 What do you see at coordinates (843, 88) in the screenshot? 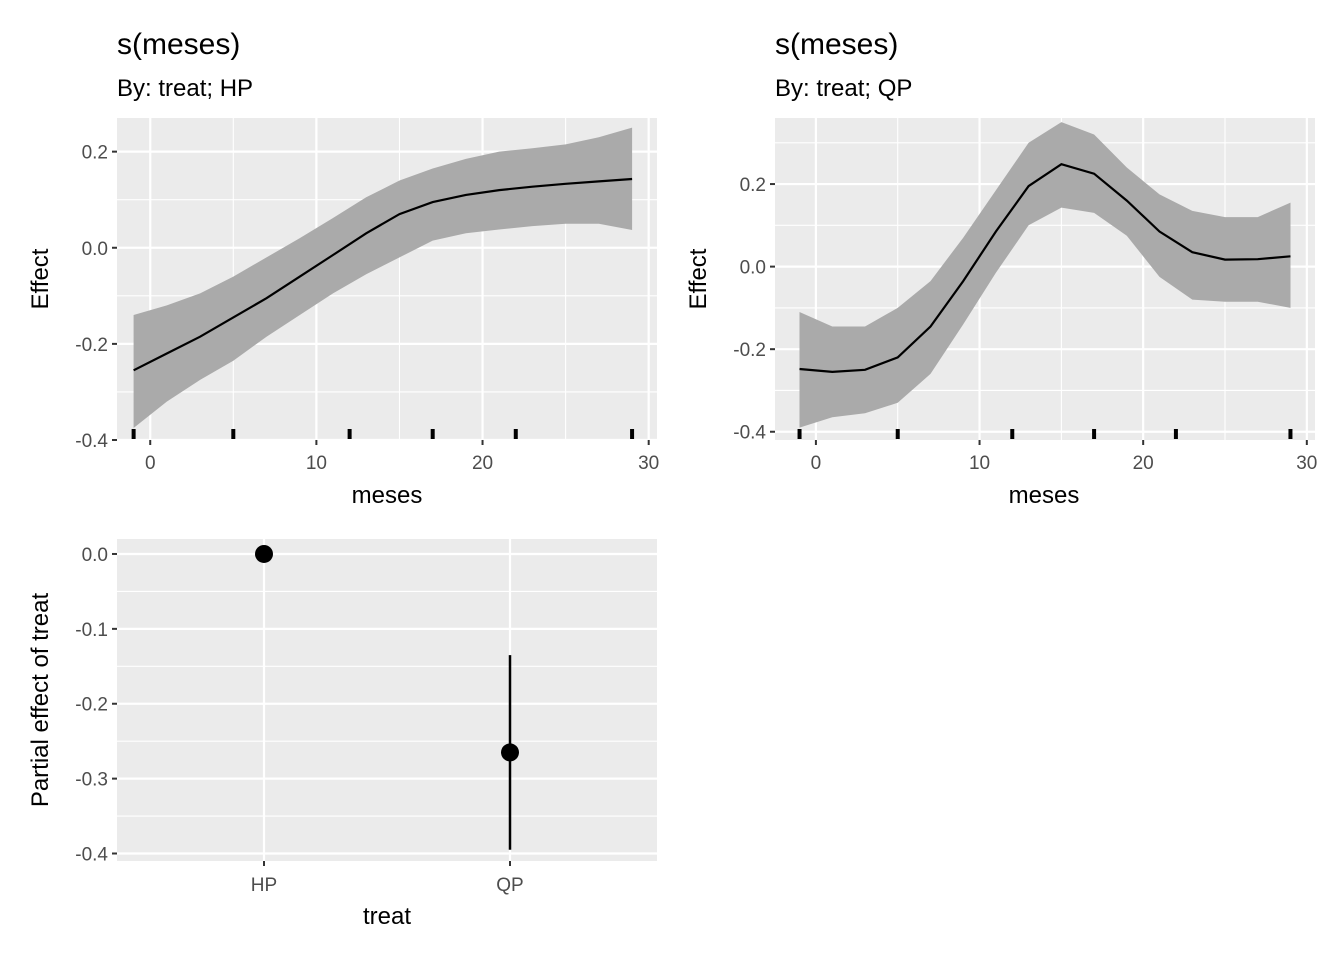
I see `smooth-qp-subtitle: By: treat; QP` at bounding box center [843, 88].